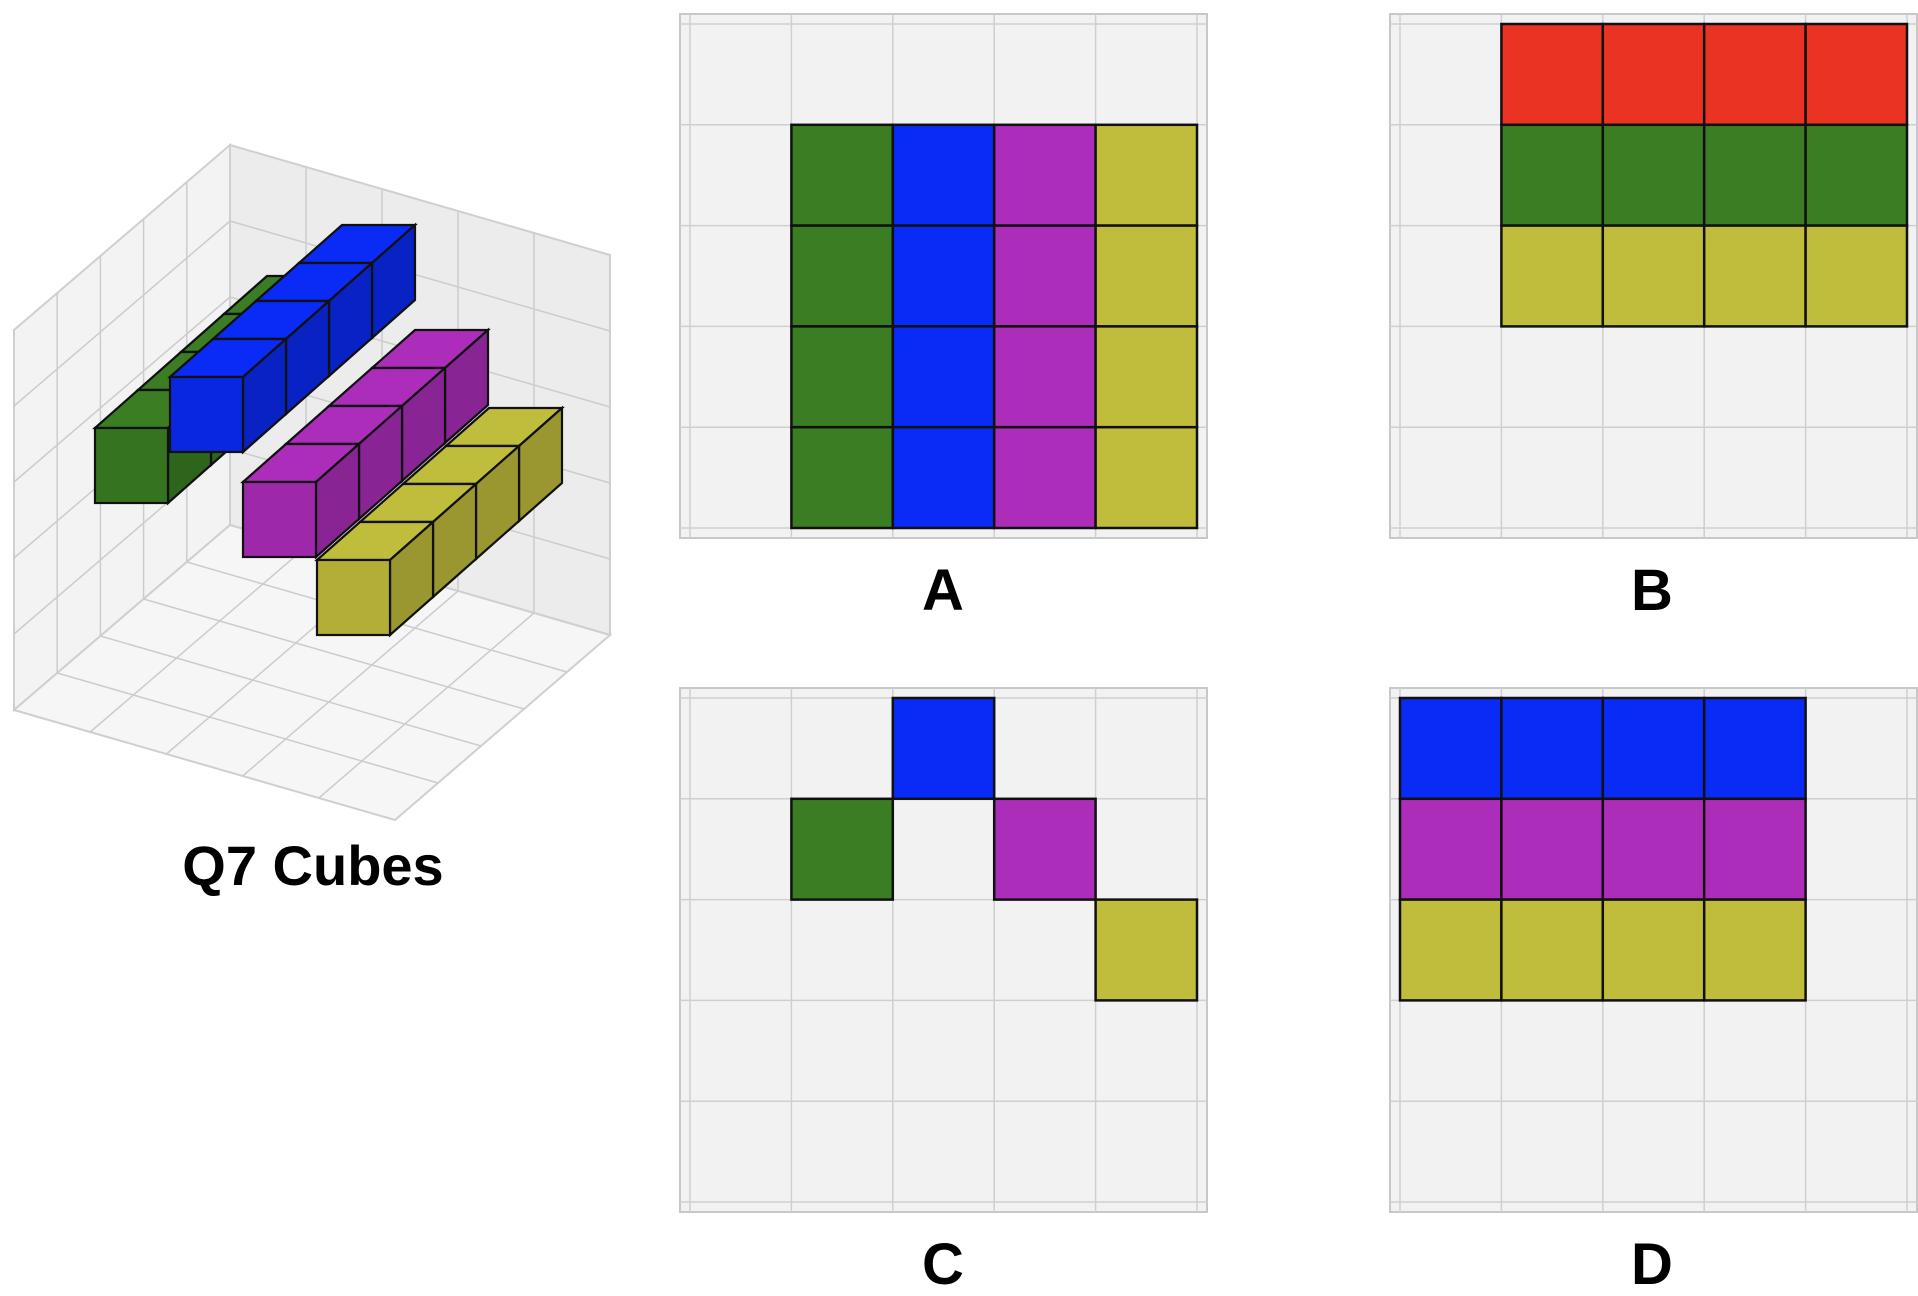  What do you see at coordinates (1652, 1264) in the screenshot?
I see `option-d-label: D` at bounding box center [1652, 1264].